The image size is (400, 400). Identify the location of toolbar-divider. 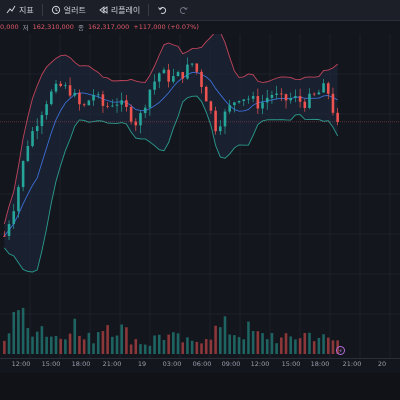
(42, 10).